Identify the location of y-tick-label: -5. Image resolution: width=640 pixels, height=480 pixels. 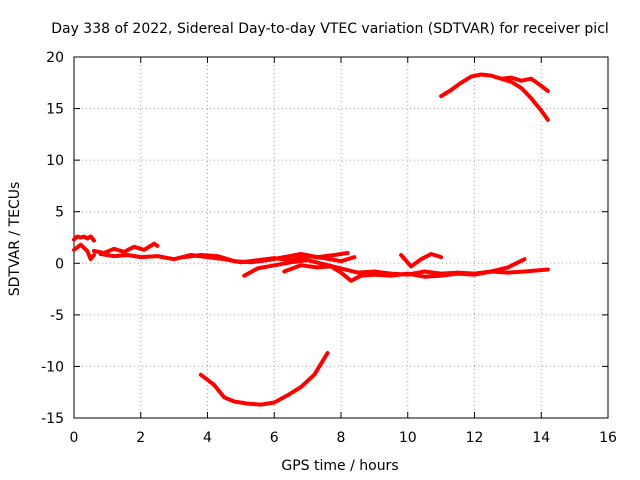
(57, 316).